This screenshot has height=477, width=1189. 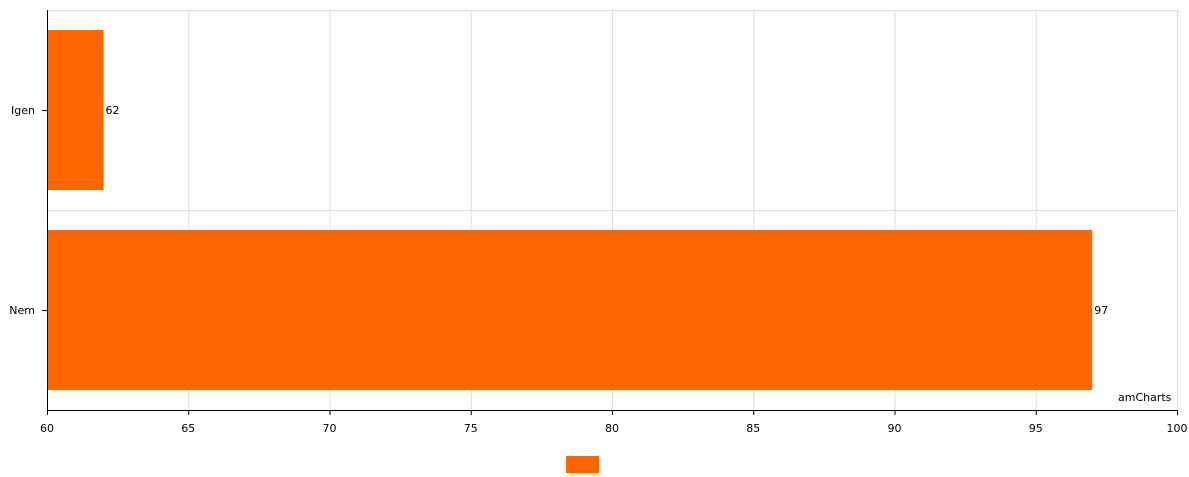 I want to click on x-tick-label: 75, so click(x=471, y=428).